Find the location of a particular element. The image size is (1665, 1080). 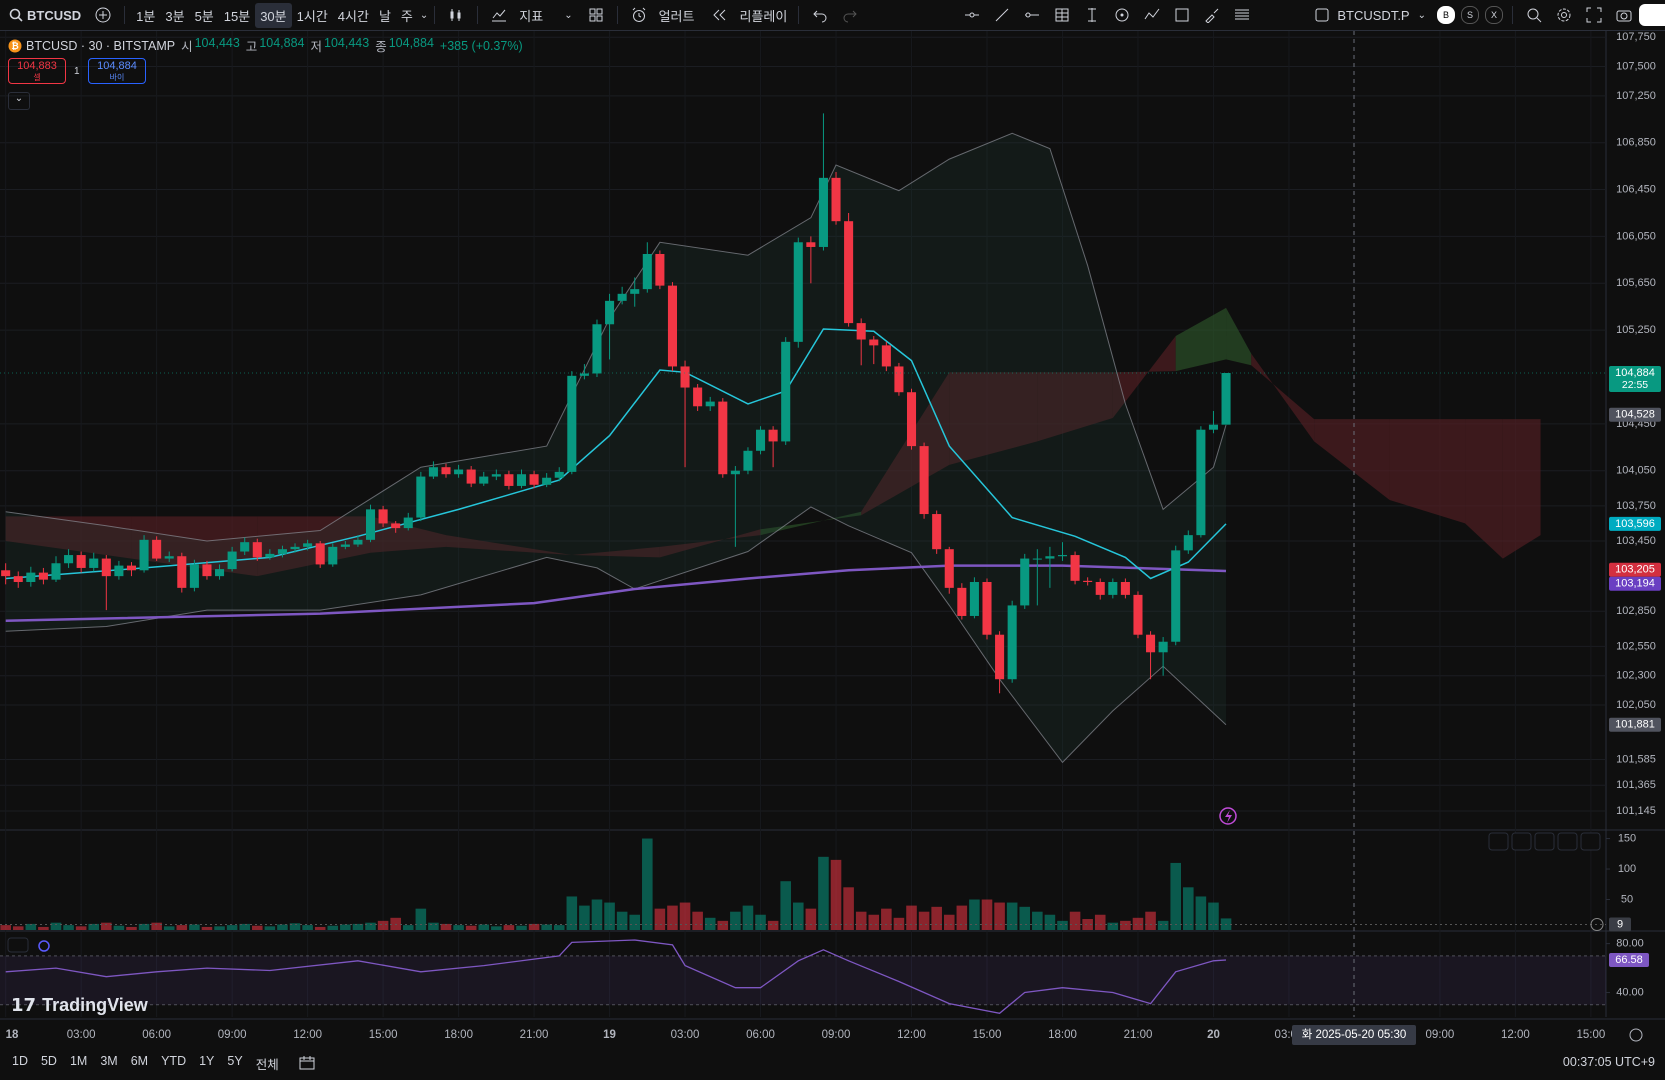

layouts-icon is located at coordinates (596, 15).